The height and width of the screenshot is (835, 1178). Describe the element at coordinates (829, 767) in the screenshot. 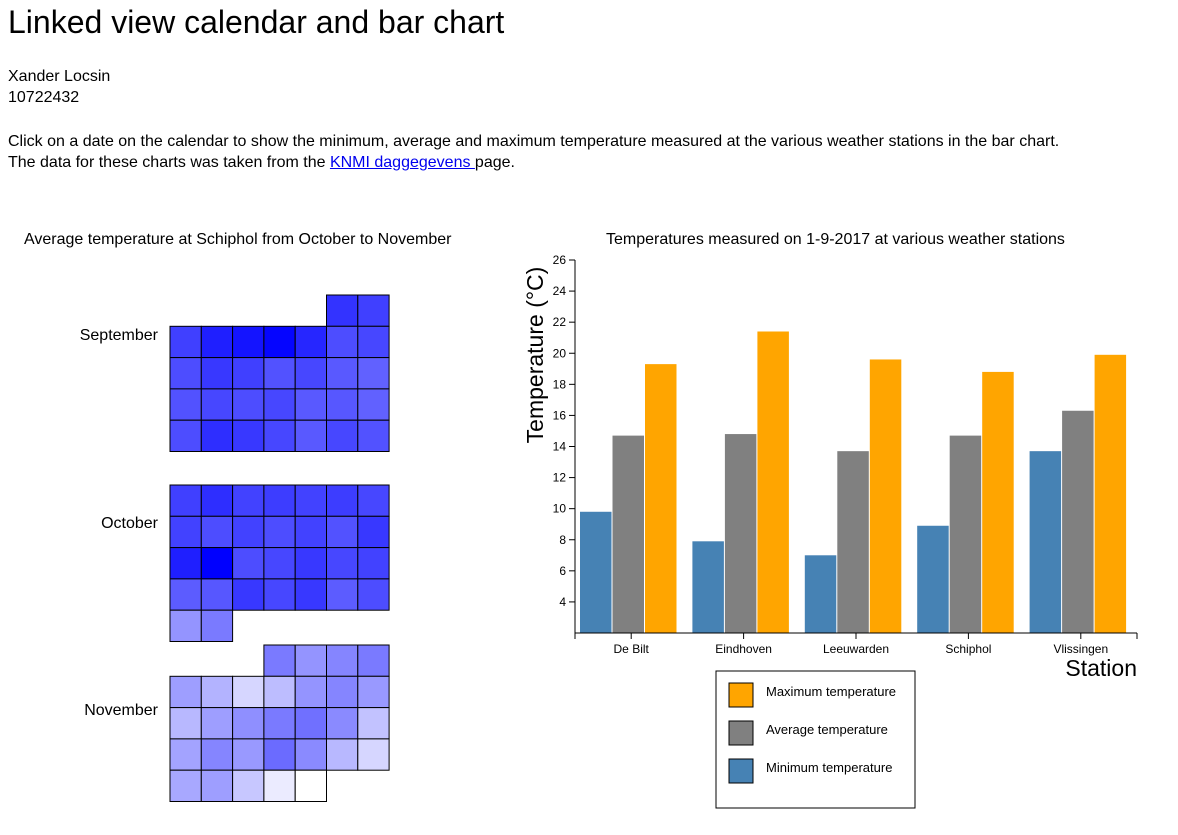

I see `legend-label-minimum: Minimum temperature` at that location.